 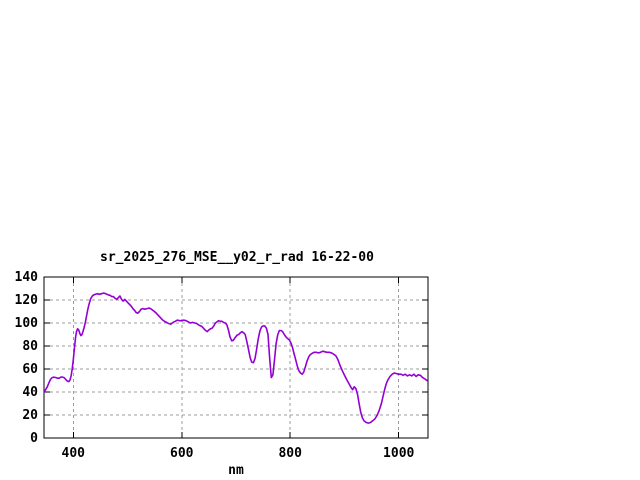 What do you see at coordinates (237, 257) in the screenshot?
I see `chart-title: sr_2025_276_MSE__y02_r_rad 16-22-00` at bounding box center [237, 257].